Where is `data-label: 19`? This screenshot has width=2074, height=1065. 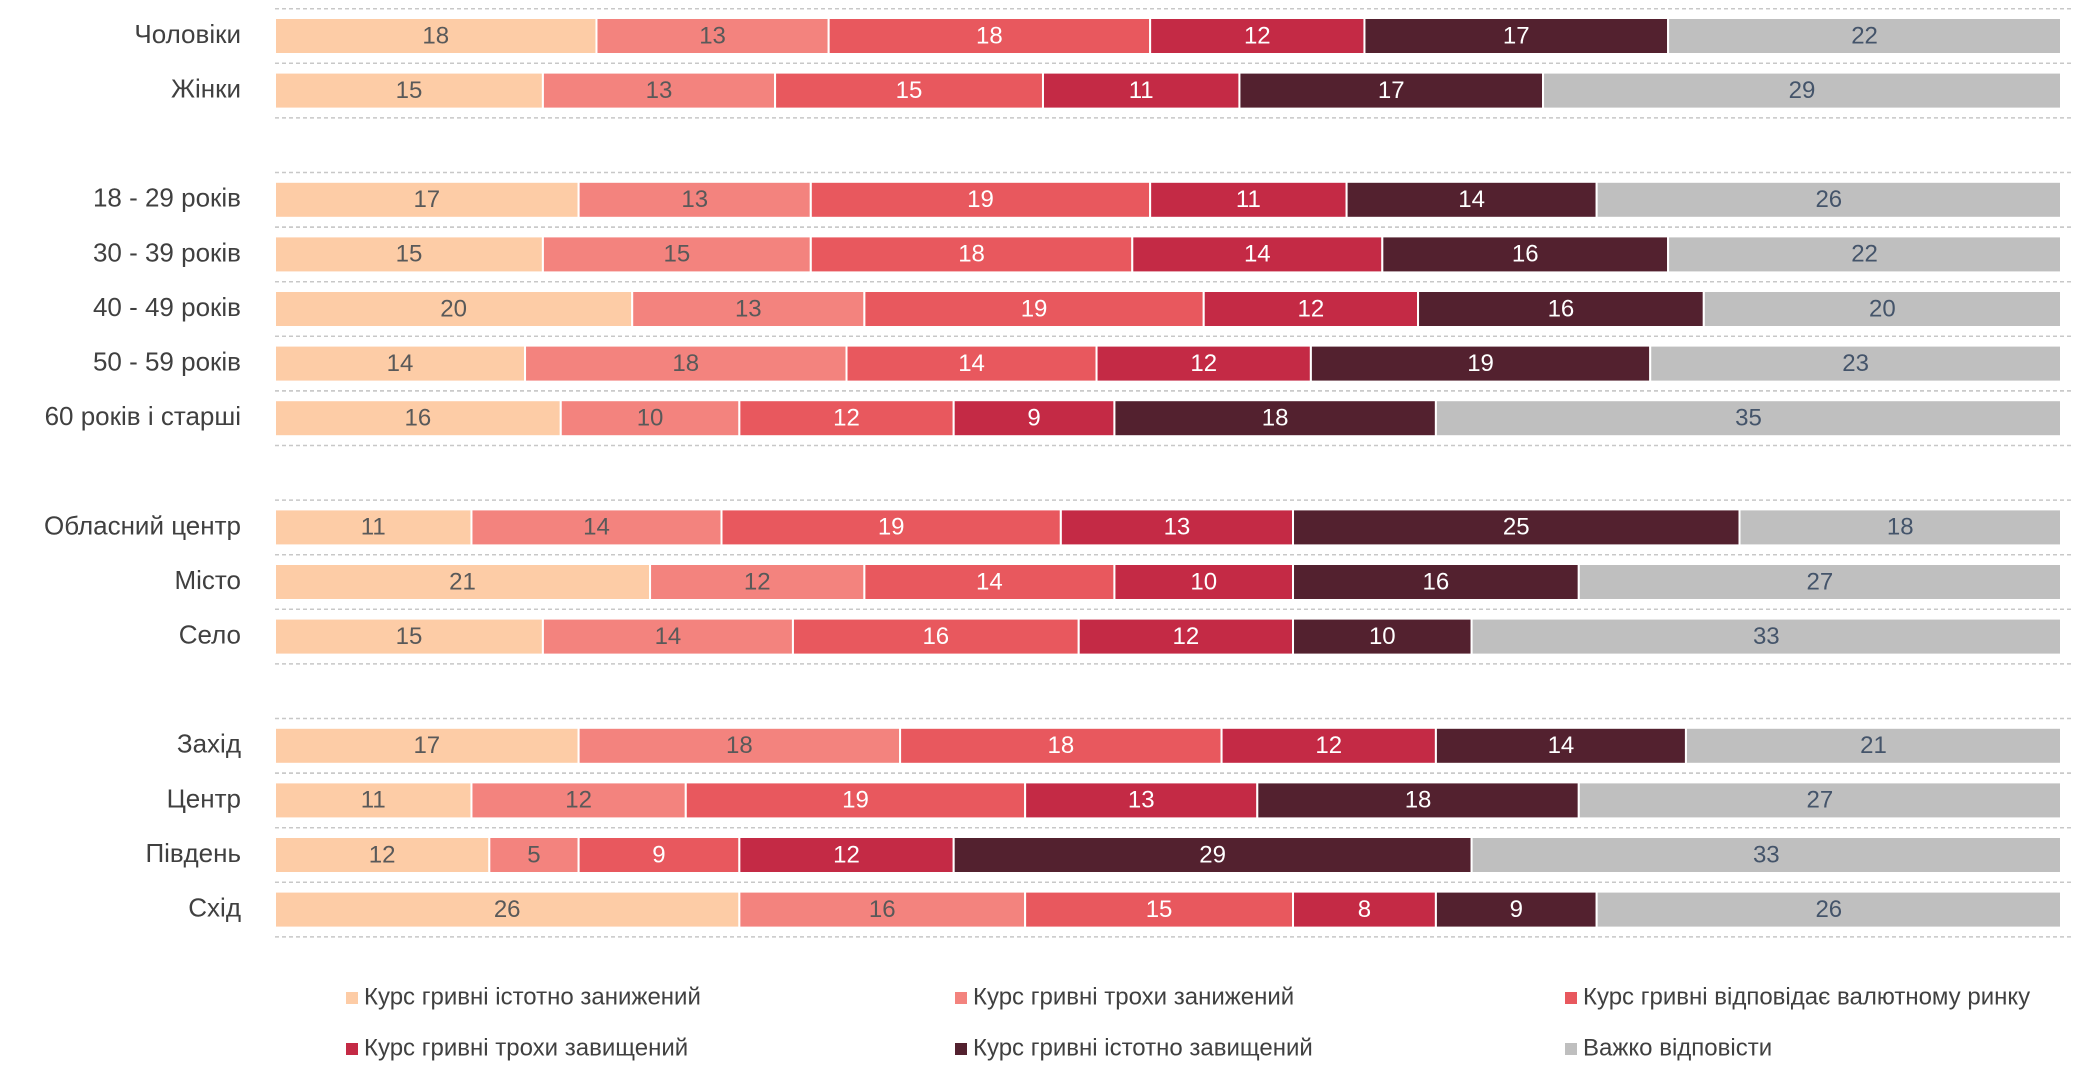 data-label: 19 is located at coordinates (855, 800).